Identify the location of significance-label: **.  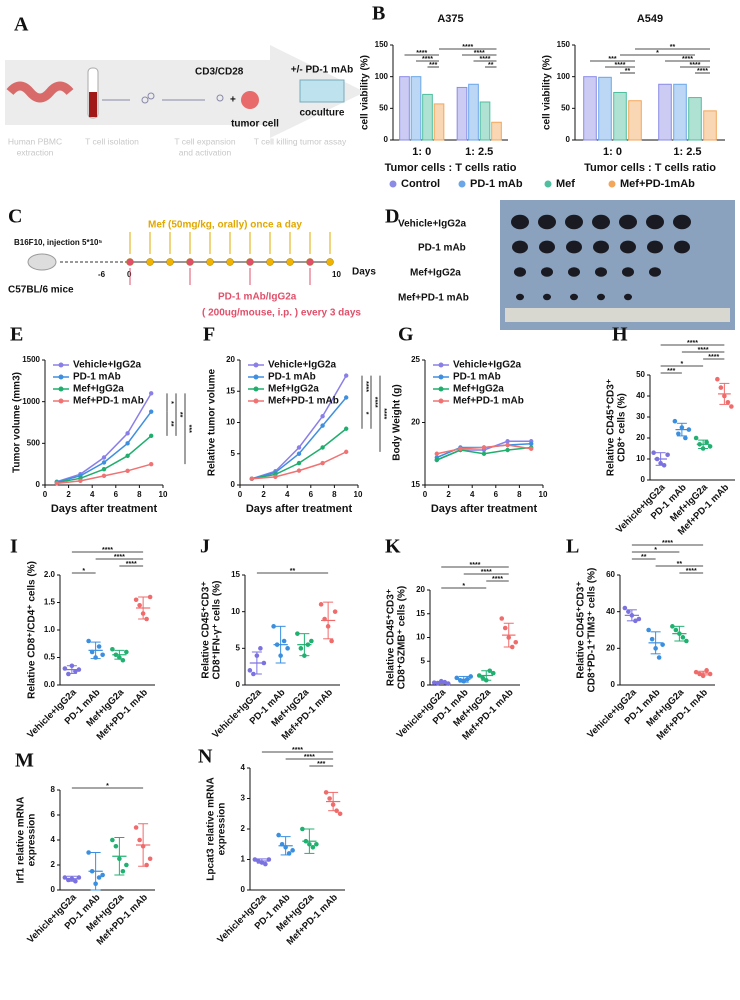
(628, 71).